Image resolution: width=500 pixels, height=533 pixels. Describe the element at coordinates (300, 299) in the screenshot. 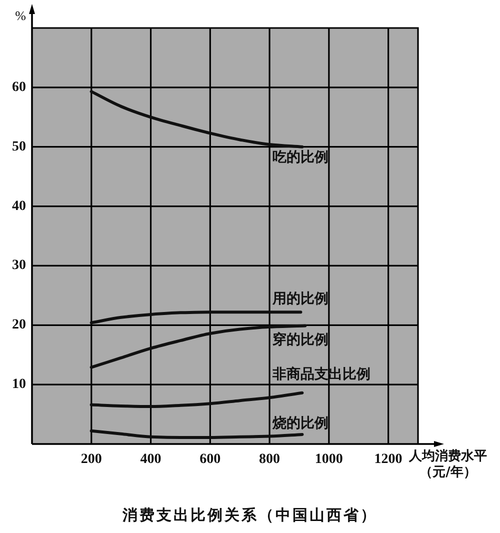

I see `series-label: 用的比例` at that location.